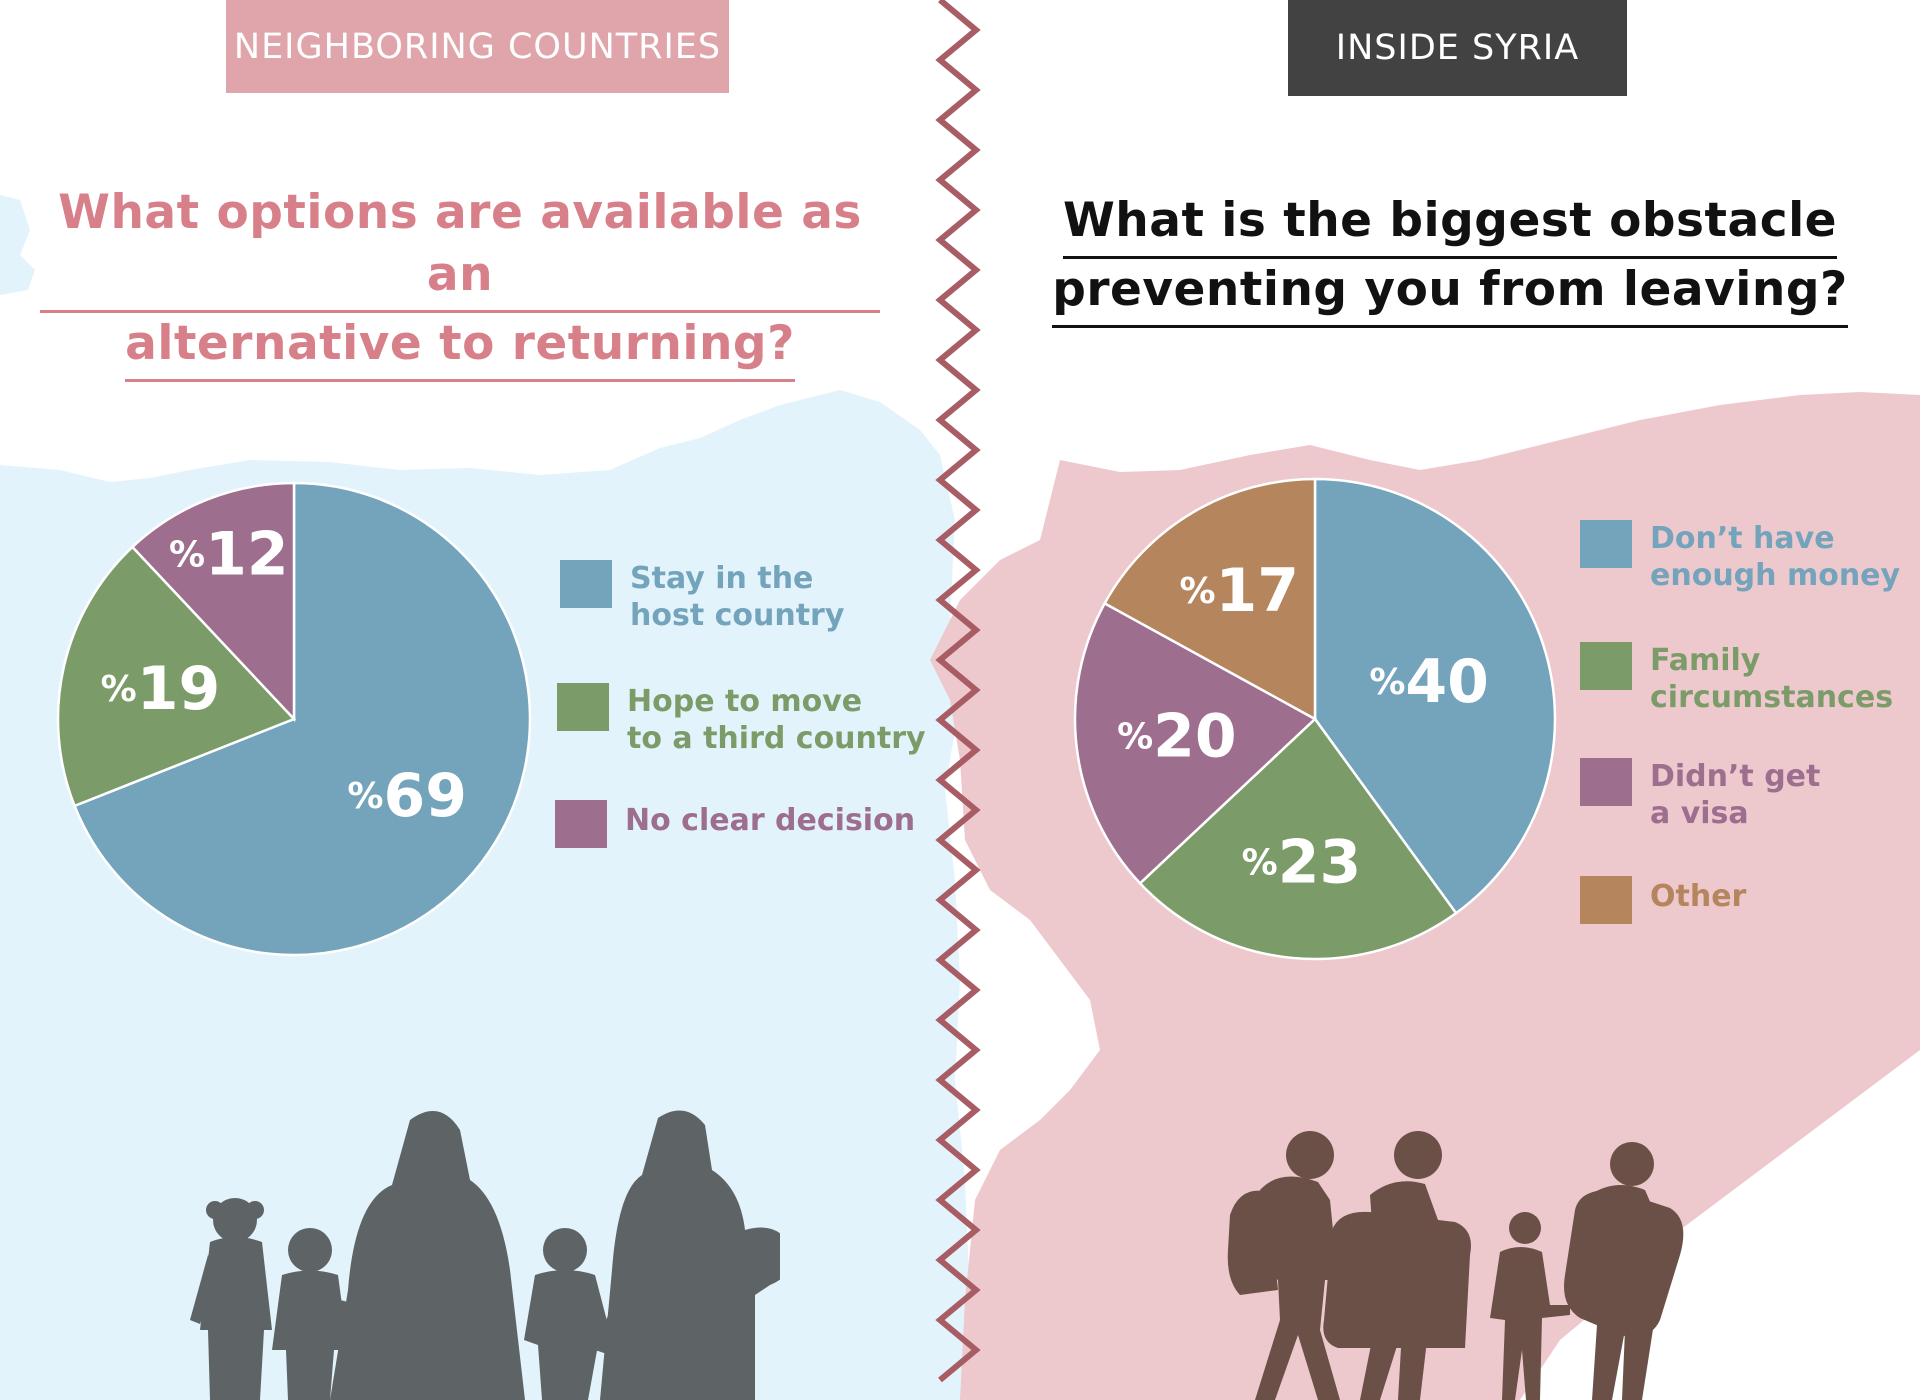 The width and height of the screenshot is (1920, 1400). I want to click on right-pie-chart: %40 %23%20 %17, so click(1315, 719).